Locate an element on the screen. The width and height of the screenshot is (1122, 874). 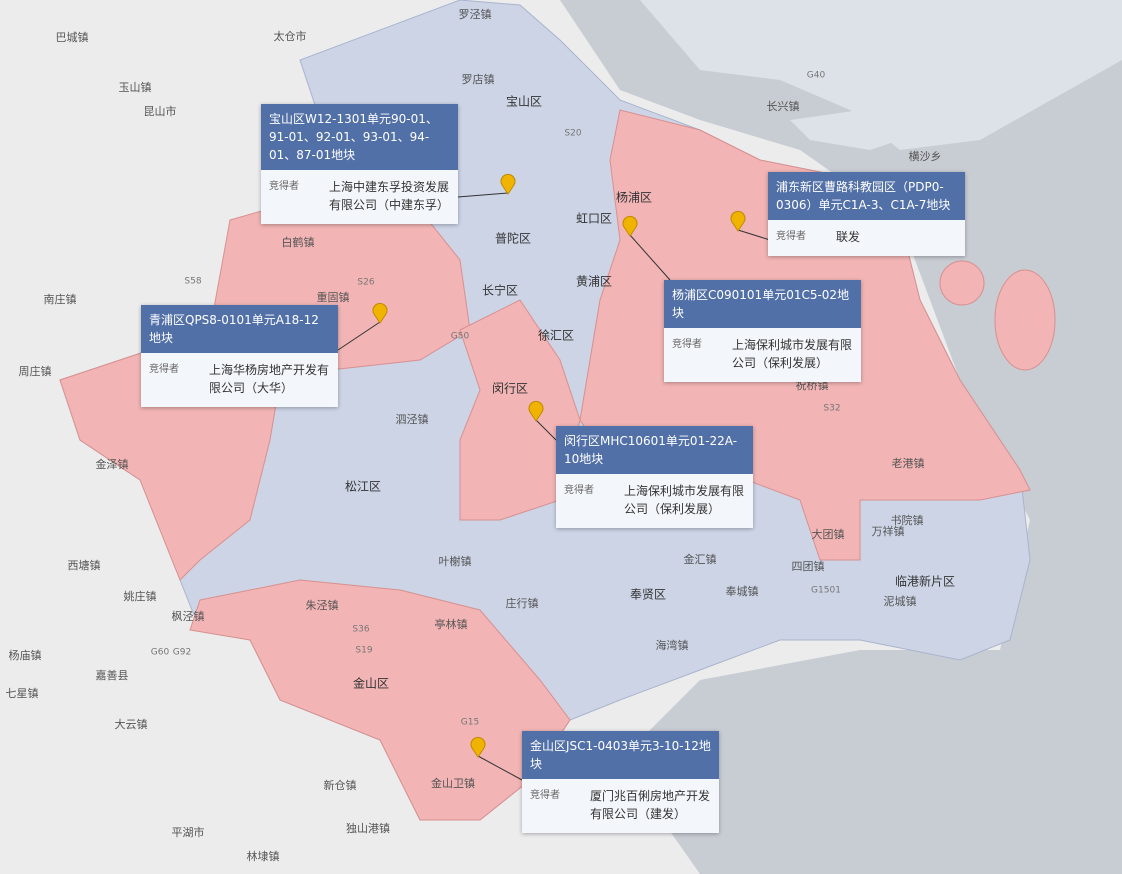
map-label: 宝山区 is located at coordinates (524, 102).